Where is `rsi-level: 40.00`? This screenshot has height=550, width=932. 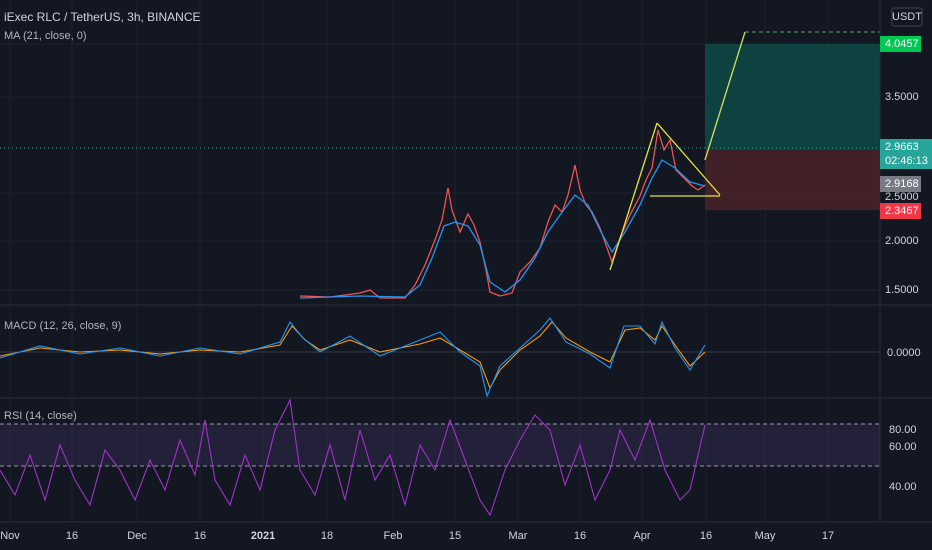
rsi-level: 40.00 is located at coordinates (903, 487).